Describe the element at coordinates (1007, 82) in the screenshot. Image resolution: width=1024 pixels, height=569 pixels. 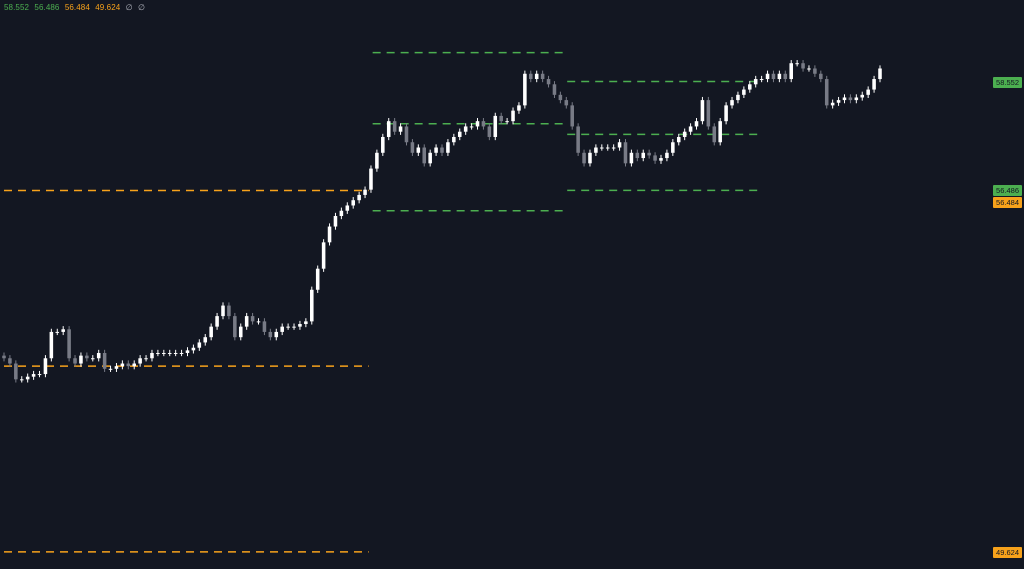
I see `price-tag-58-552: 58.552` at that location.